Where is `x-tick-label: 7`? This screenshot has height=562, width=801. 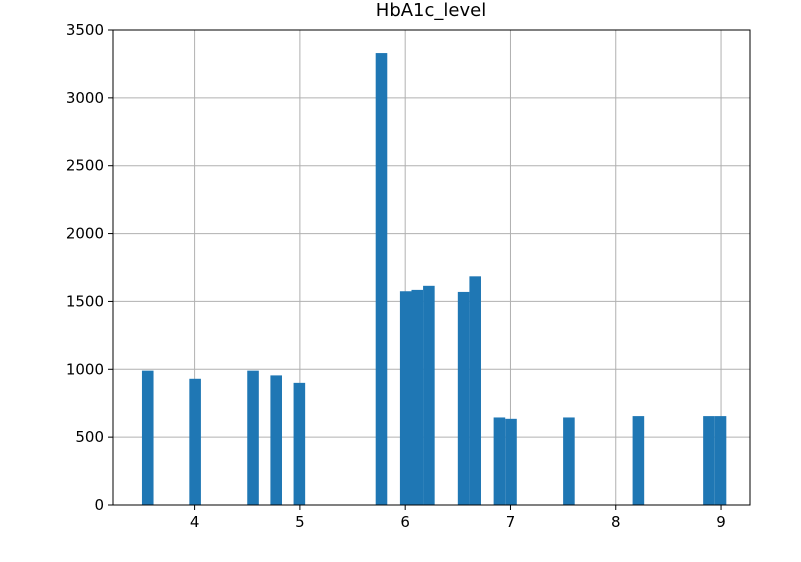
x-tick-label: 7 is located at coordinates (511, 522).